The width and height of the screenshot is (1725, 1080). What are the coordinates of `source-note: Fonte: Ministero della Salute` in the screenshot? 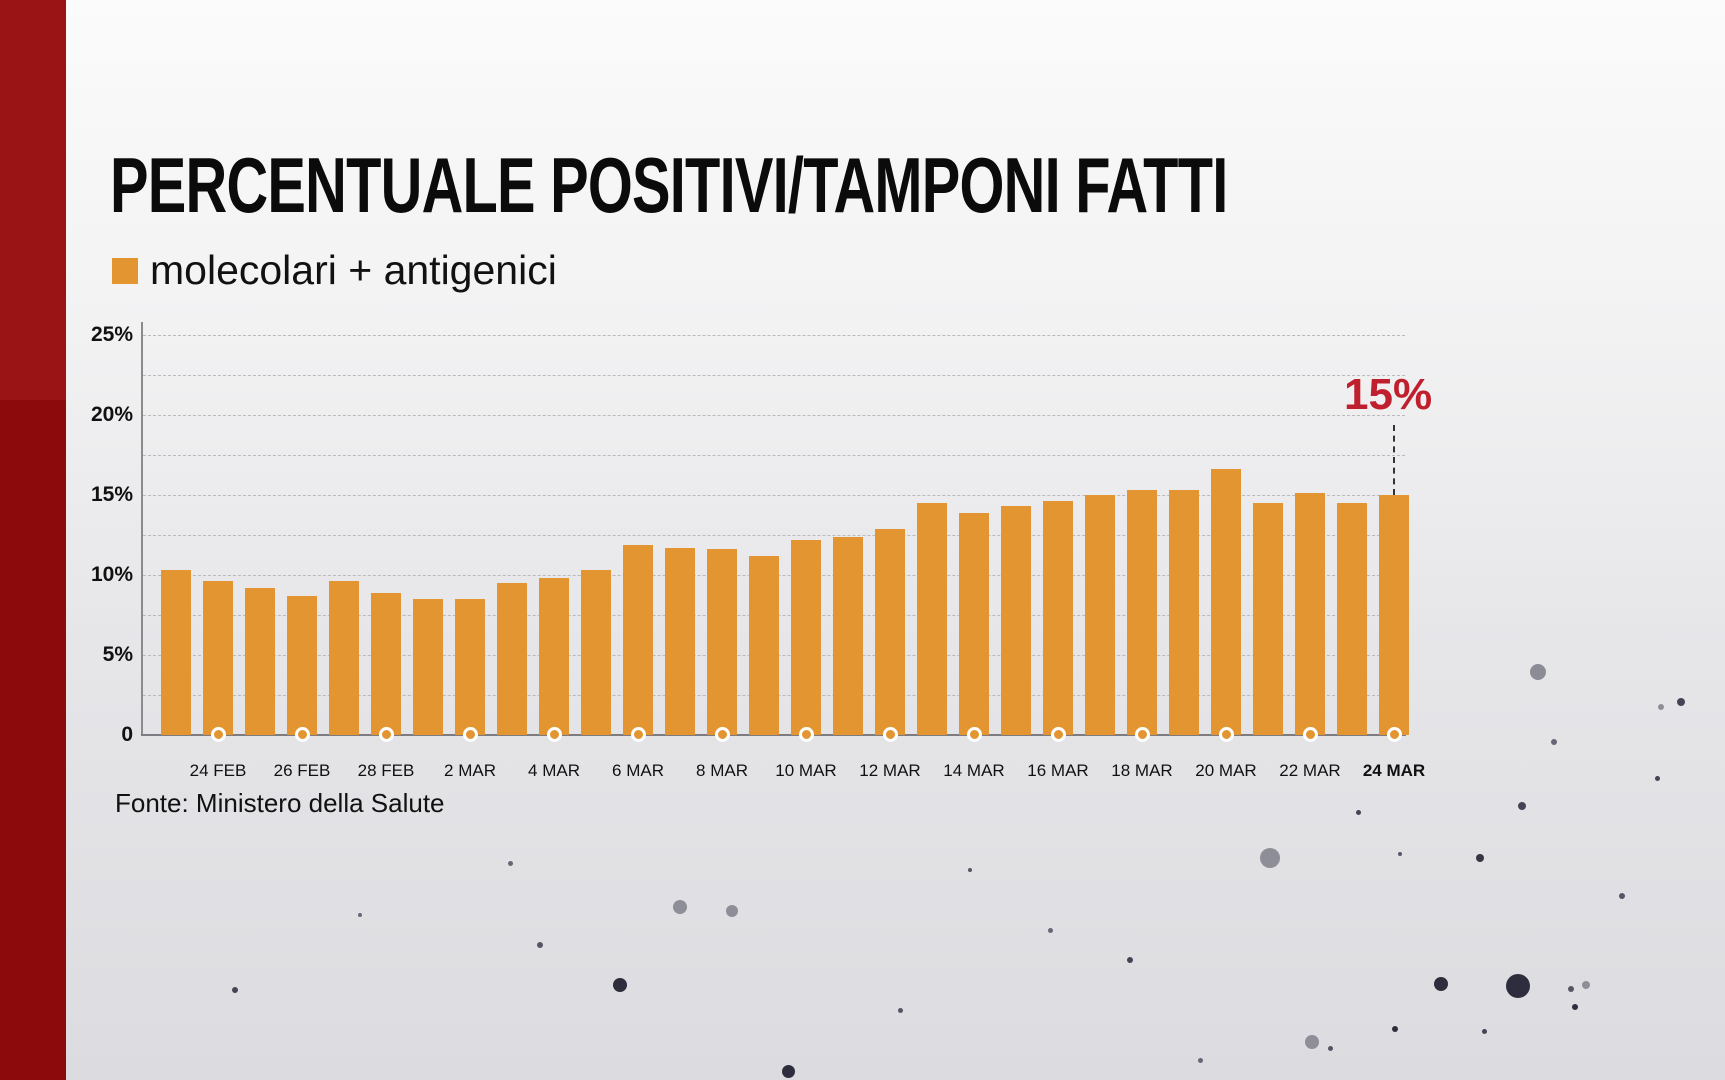 It's located at (280, 803).